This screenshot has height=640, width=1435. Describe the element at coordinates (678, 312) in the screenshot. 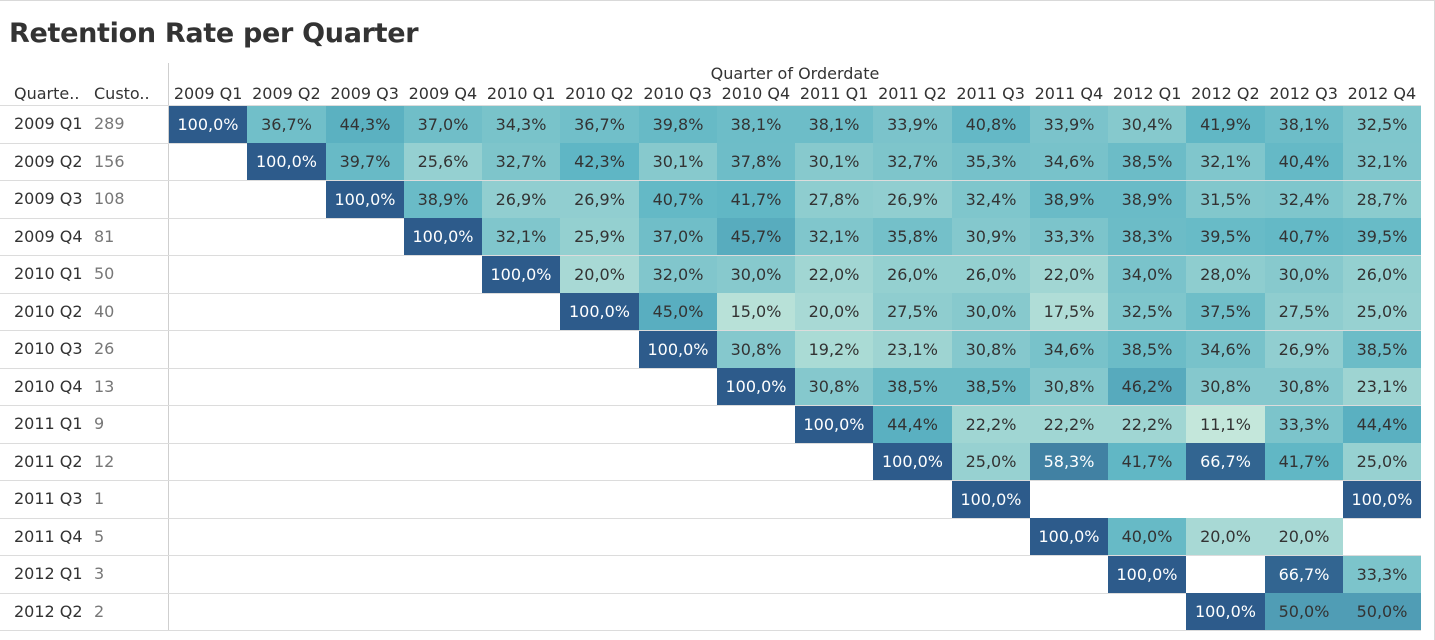

I see `heatmap-cell: 45,0%` at that location.